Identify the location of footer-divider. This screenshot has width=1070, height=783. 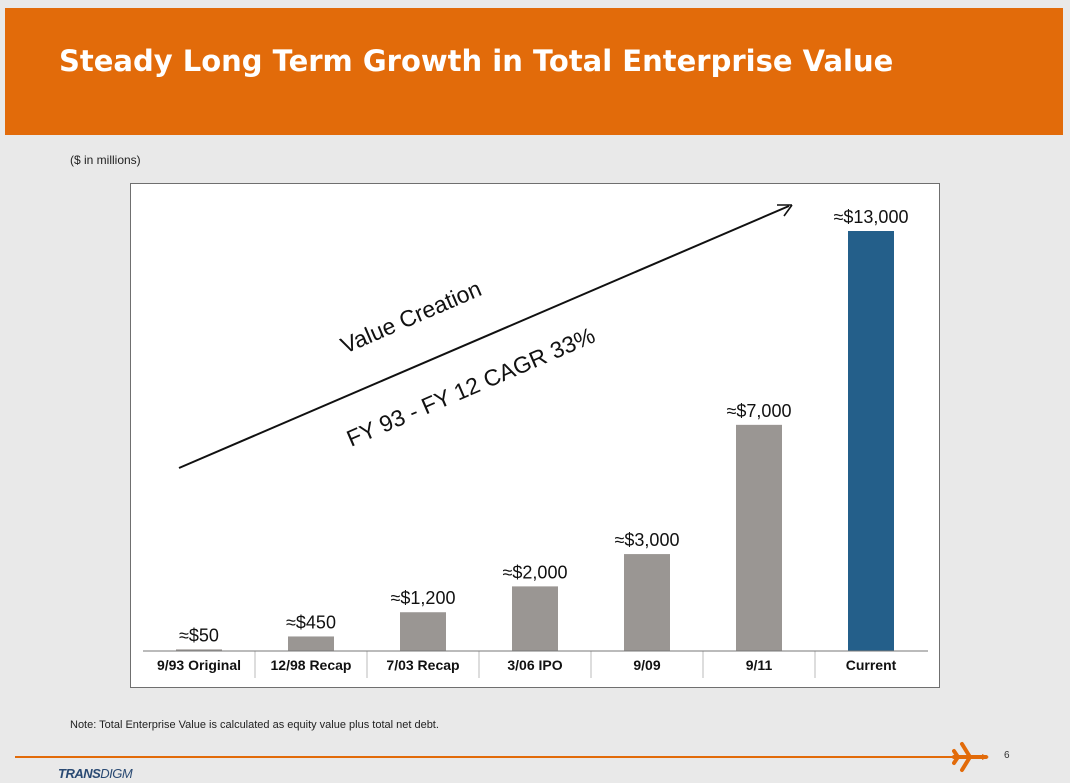
(487, 757).